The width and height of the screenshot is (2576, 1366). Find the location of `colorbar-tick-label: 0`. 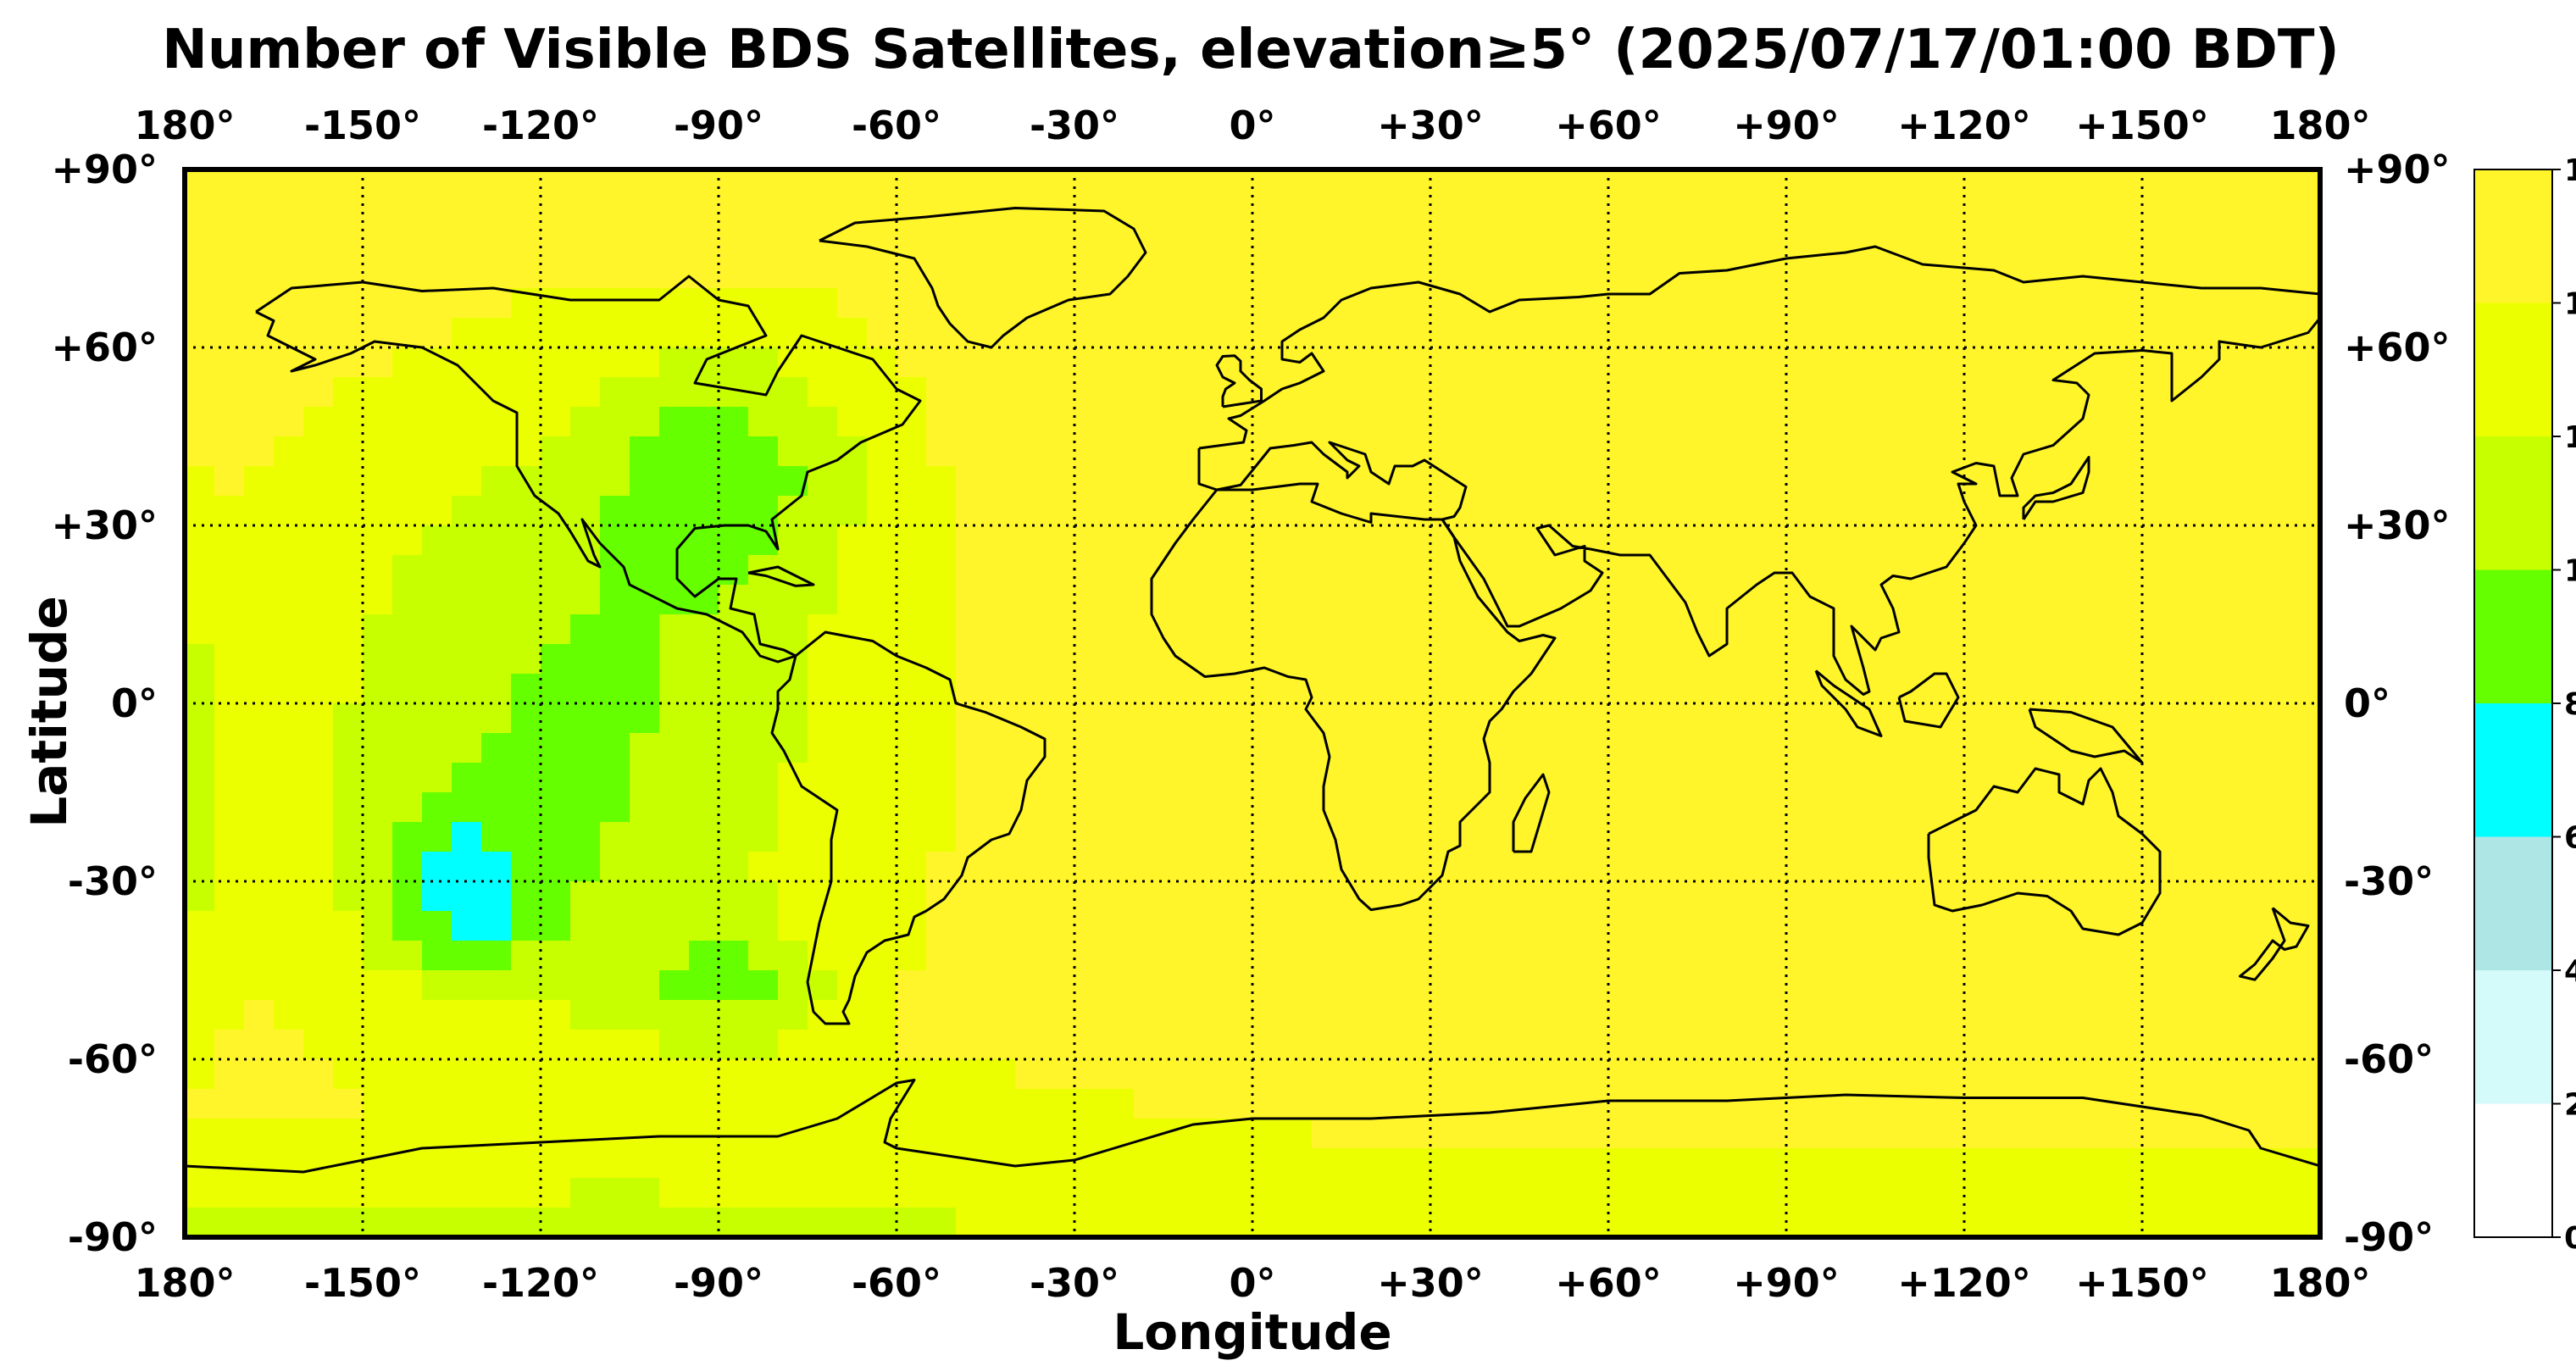

colorbar-tick-label: 0 is located at coordinates (2570, 1238).